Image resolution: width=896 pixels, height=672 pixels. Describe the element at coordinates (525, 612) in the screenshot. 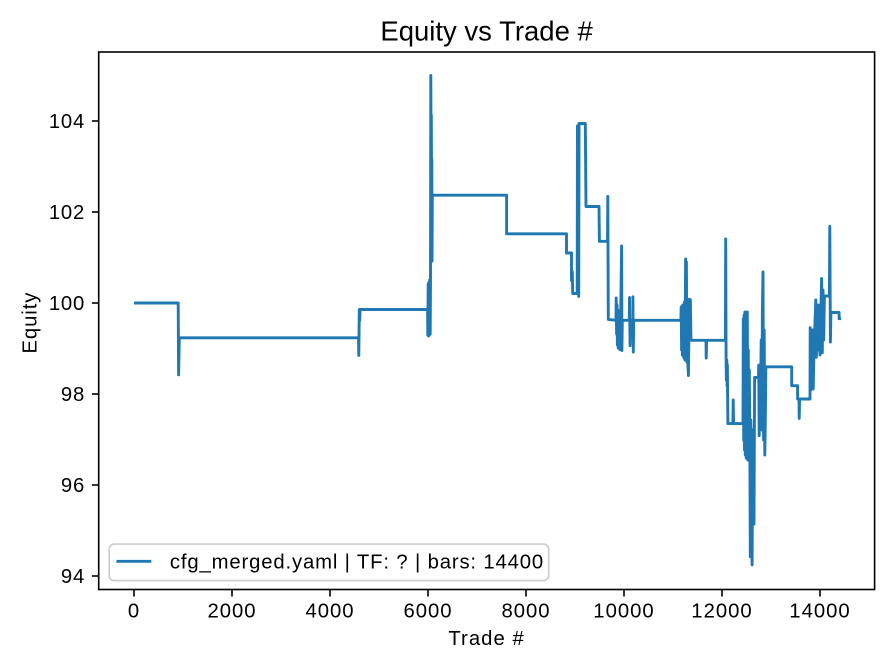

I see `svg-text: 8000` at that location.